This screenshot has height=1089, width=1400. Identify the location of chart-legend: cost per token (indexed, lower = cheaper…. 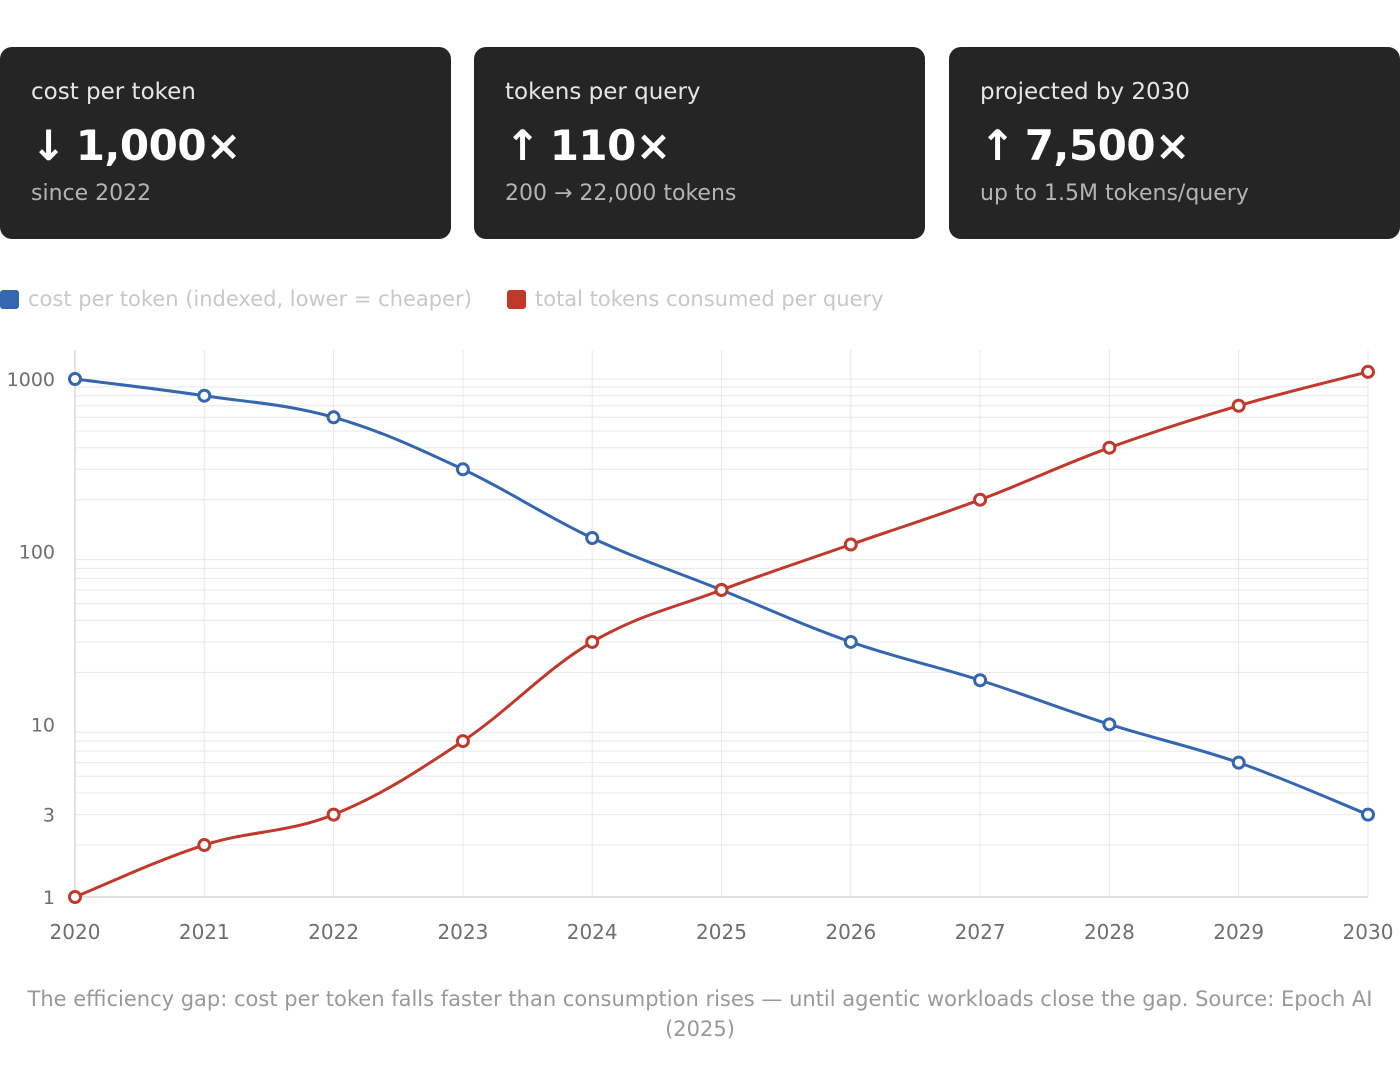
(457, 302).